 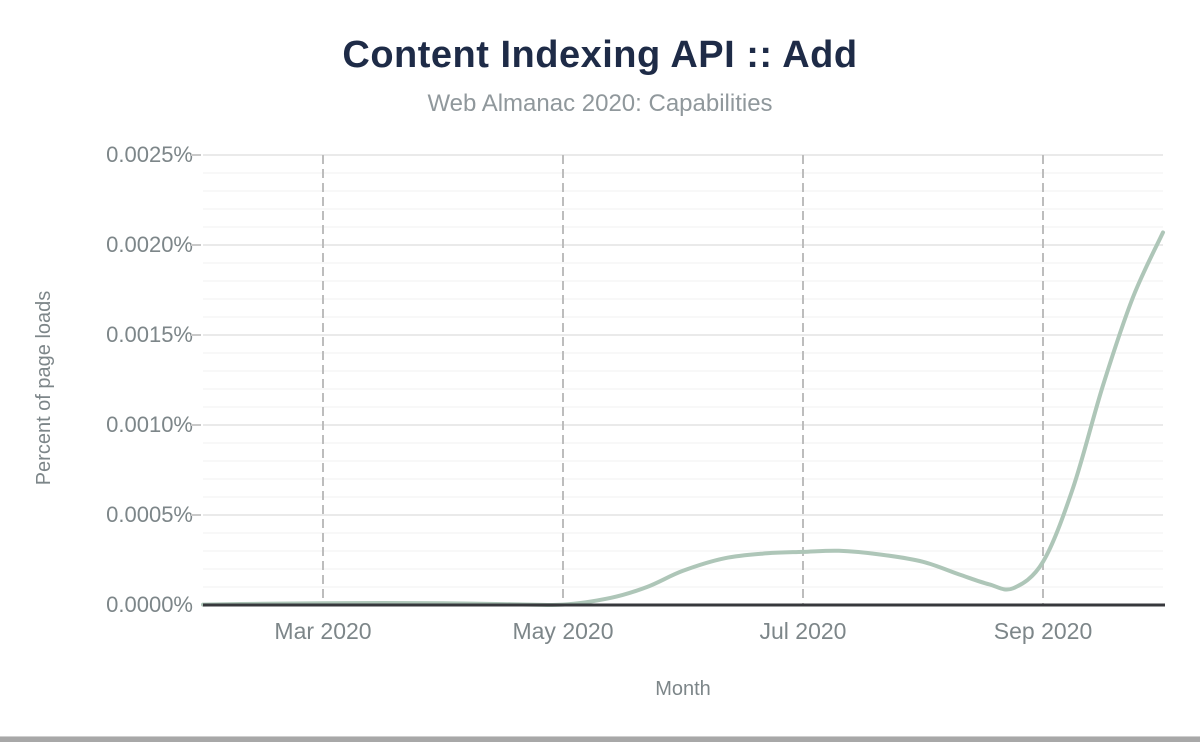 What do you see at coordinates (149, 154) in the screenshot?
I see `y-tick-label: 0.0025%` at bounding box center [149, 154].